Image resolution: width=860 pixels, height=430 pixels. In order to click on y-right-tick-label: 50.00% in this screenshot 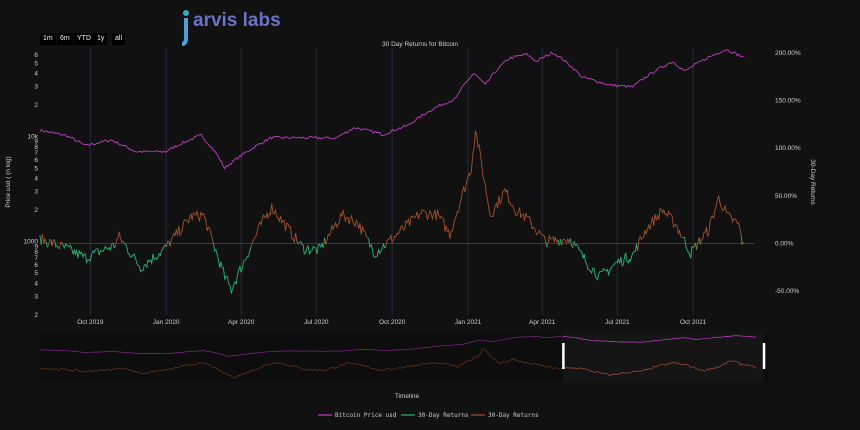, I will do `click(786, 196)`.